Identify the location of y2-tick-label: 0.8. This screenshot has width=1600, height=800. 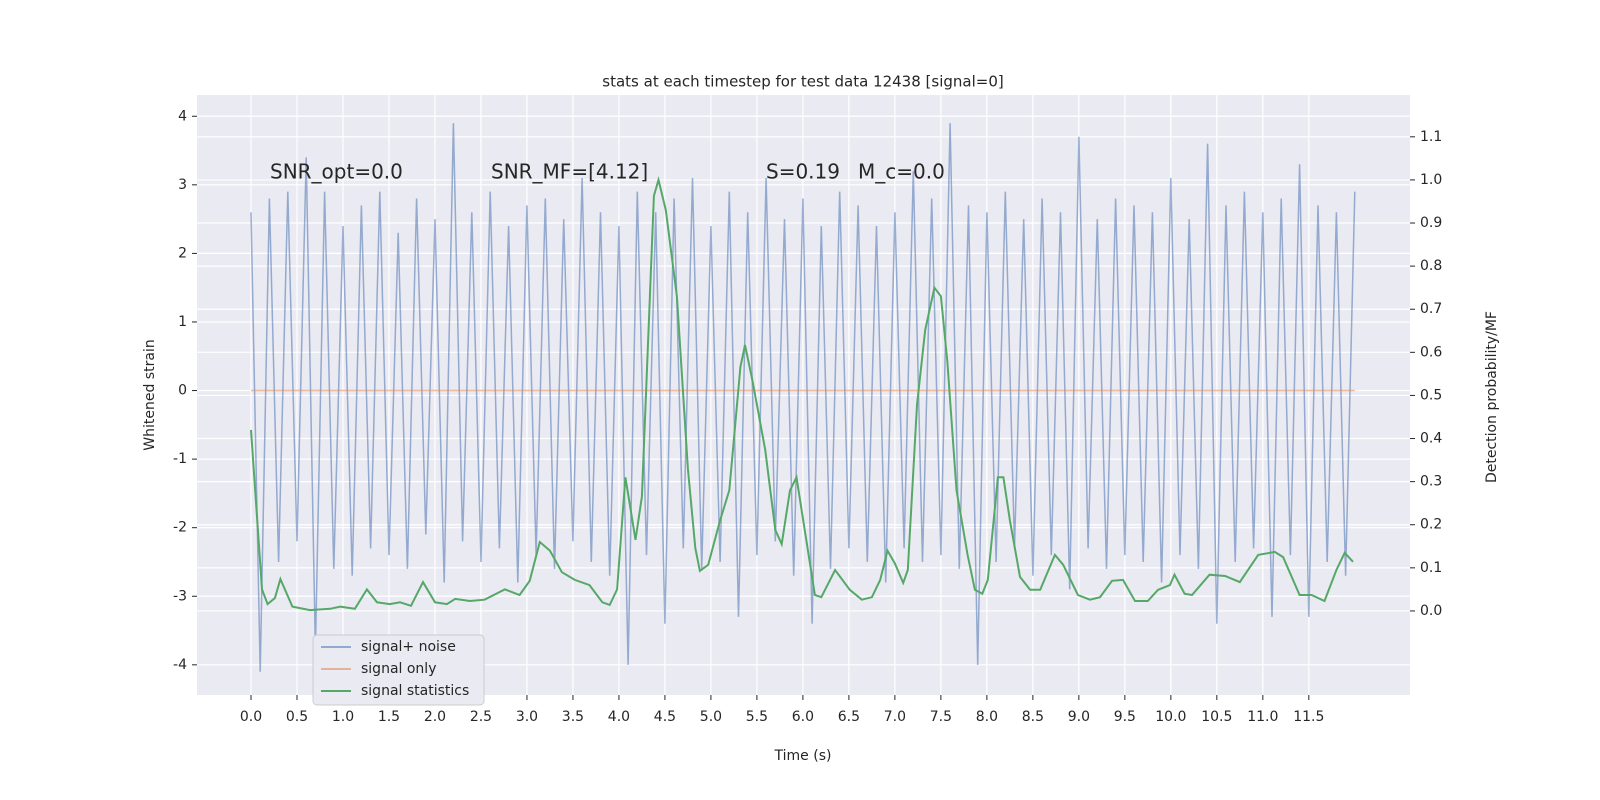
(1431, 266).